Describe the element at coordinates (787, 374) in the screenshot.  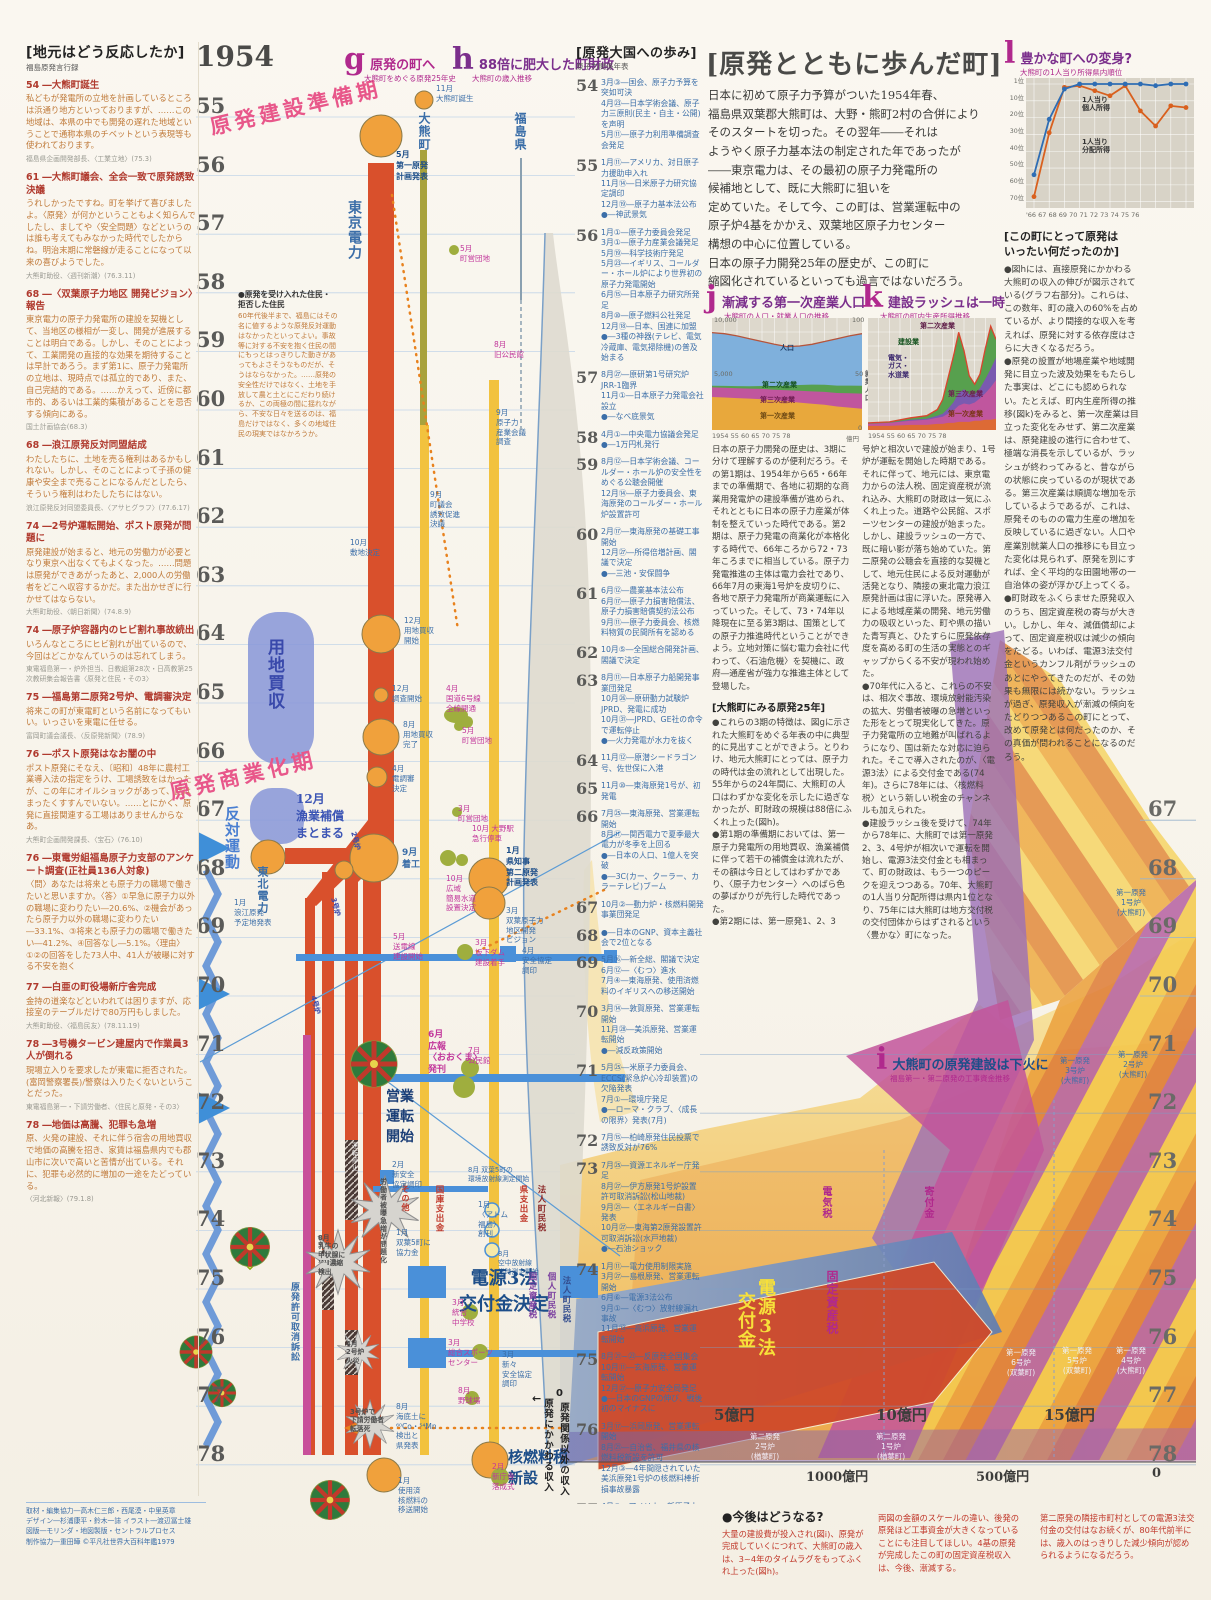
I see `chart-j-plot` at that location.